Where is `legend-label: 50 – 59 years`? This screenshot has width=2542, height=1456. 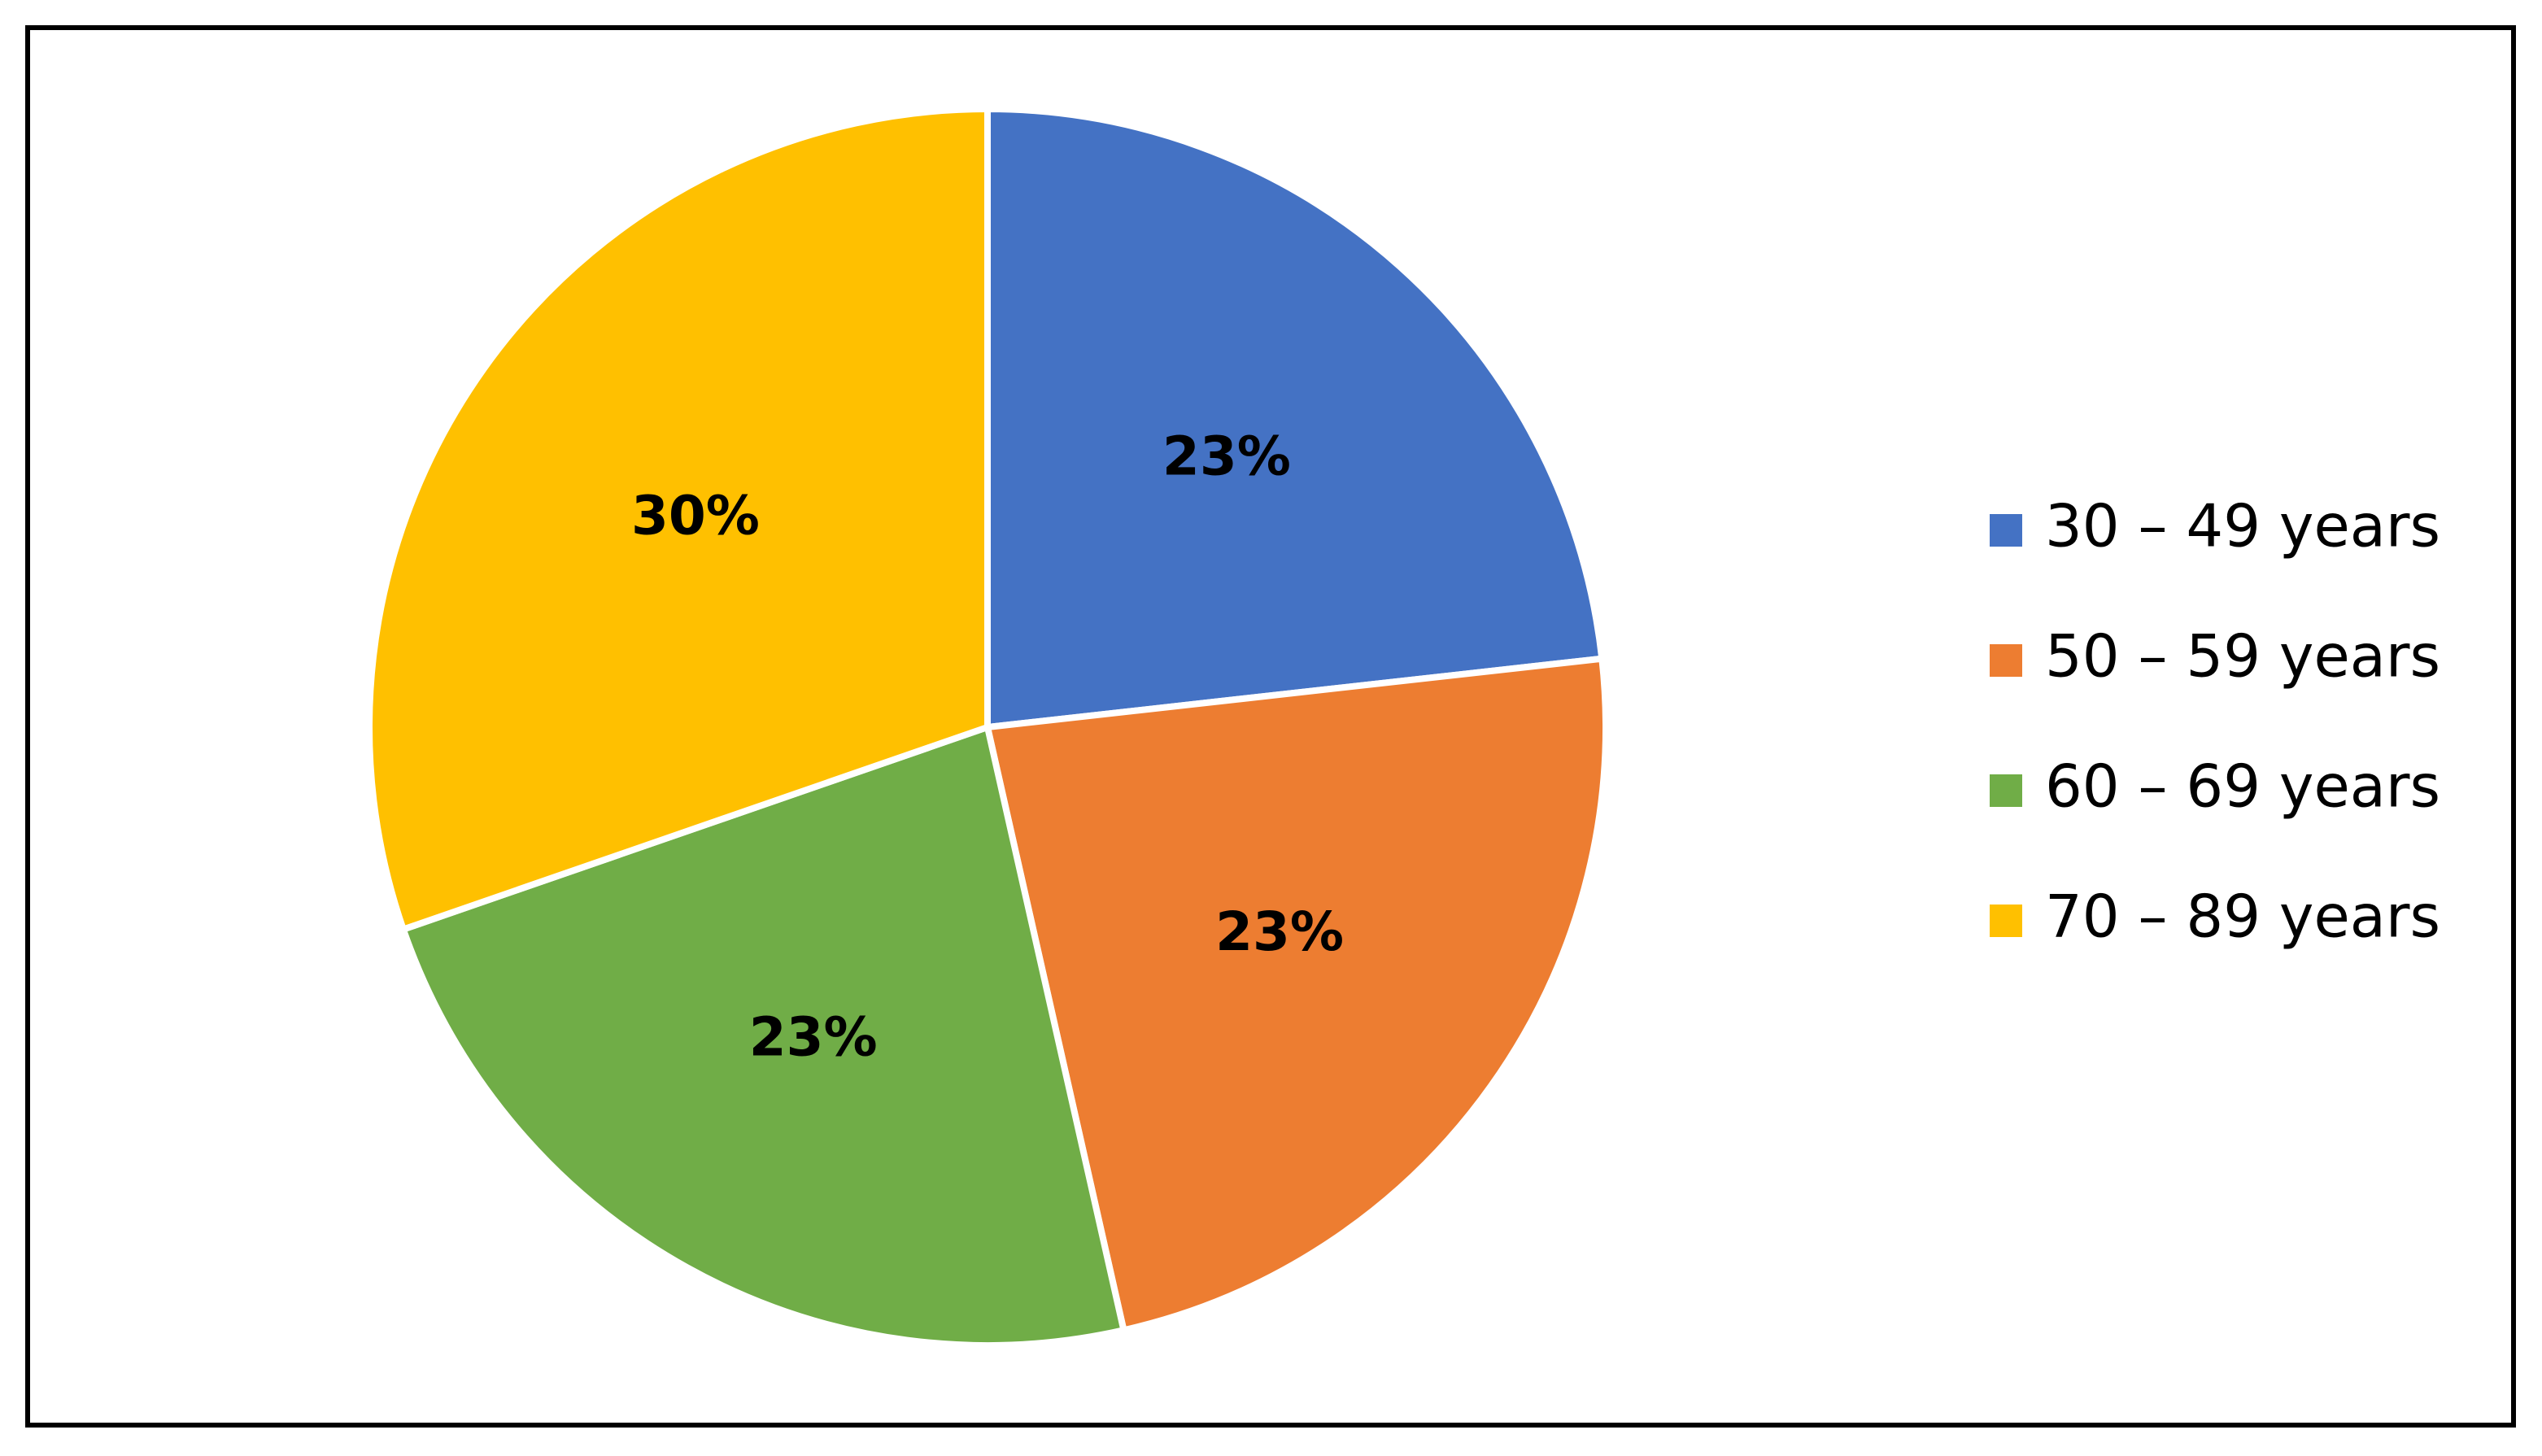 legend-label: 50 – 59 years is located at coordinates (2242, 657).